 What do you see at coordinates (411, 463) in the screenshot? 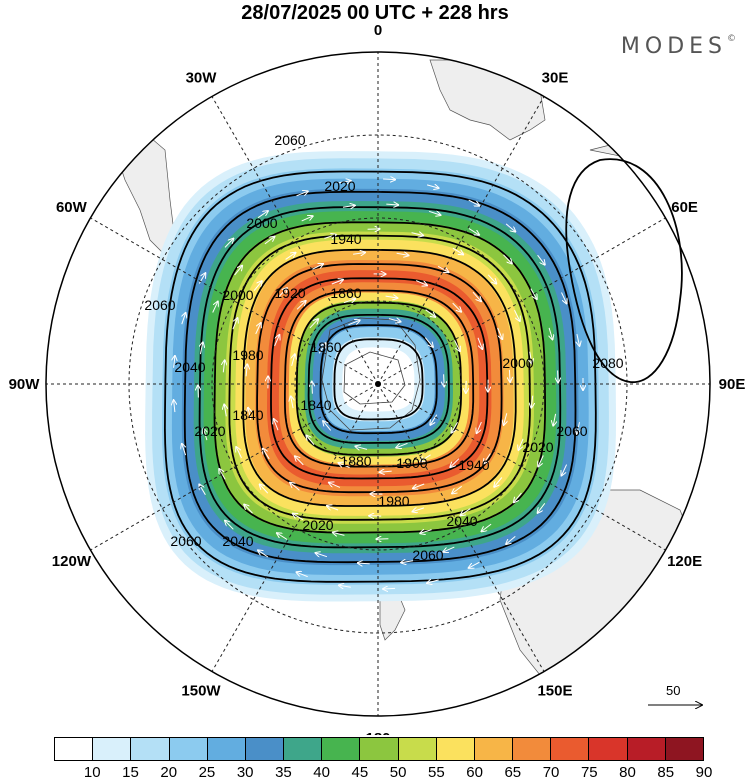
I see `contour-label: 1900` at bounding box center [411, 463].